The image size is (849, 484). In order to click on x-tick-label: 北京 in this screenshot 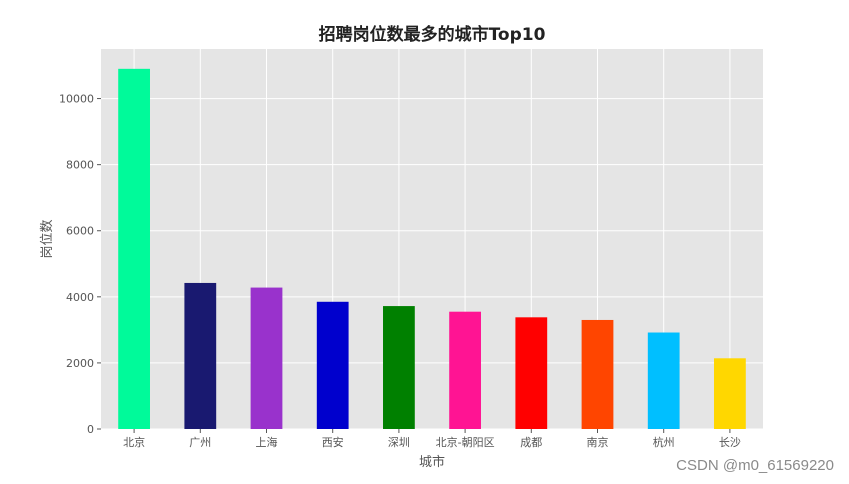, I will do `click(134, 442)`.